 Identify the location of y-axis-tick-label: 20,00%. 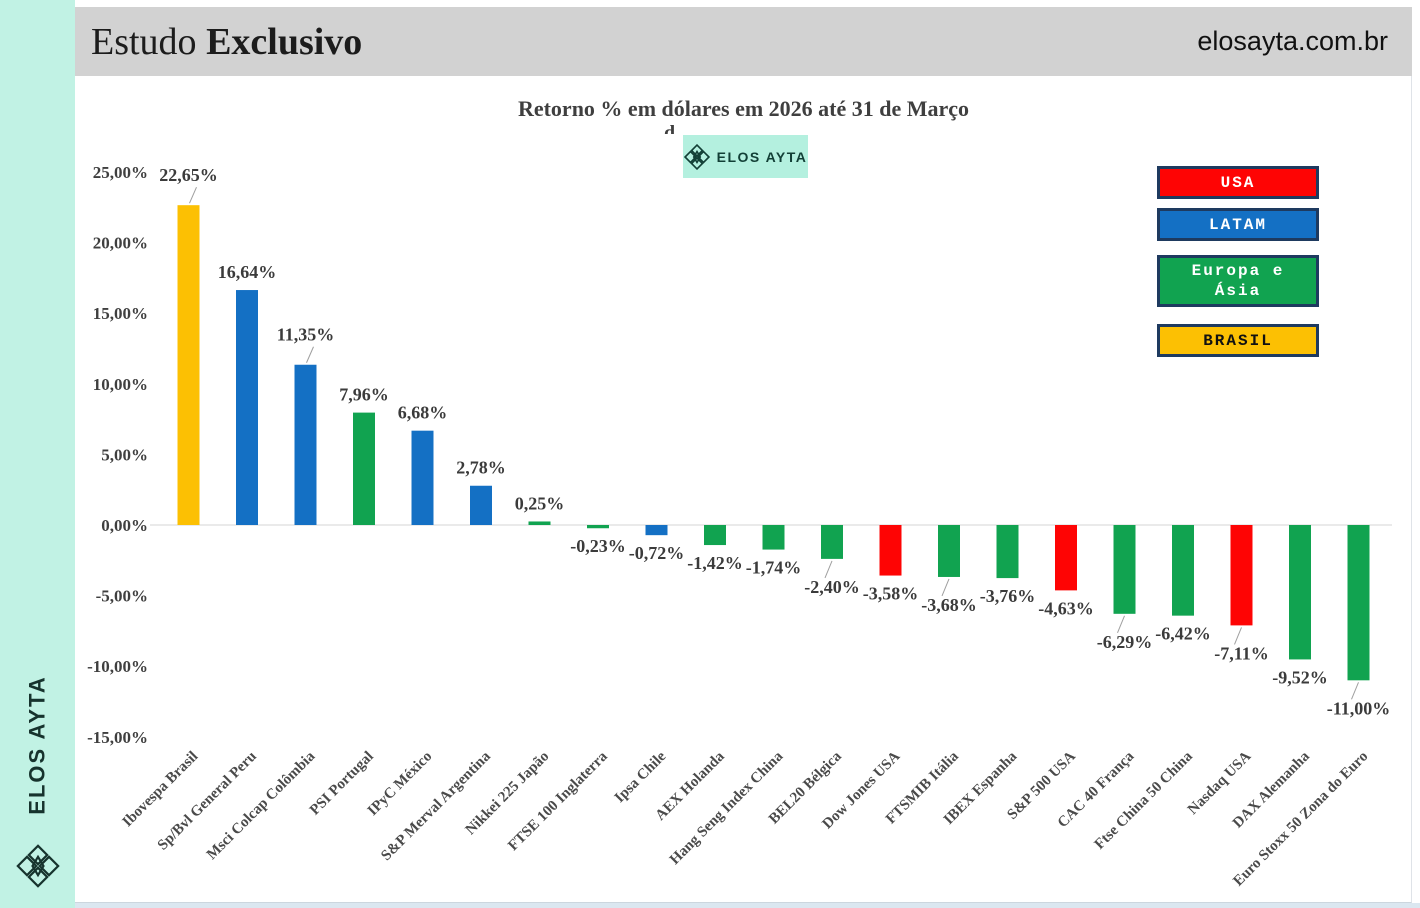
(120, 243).